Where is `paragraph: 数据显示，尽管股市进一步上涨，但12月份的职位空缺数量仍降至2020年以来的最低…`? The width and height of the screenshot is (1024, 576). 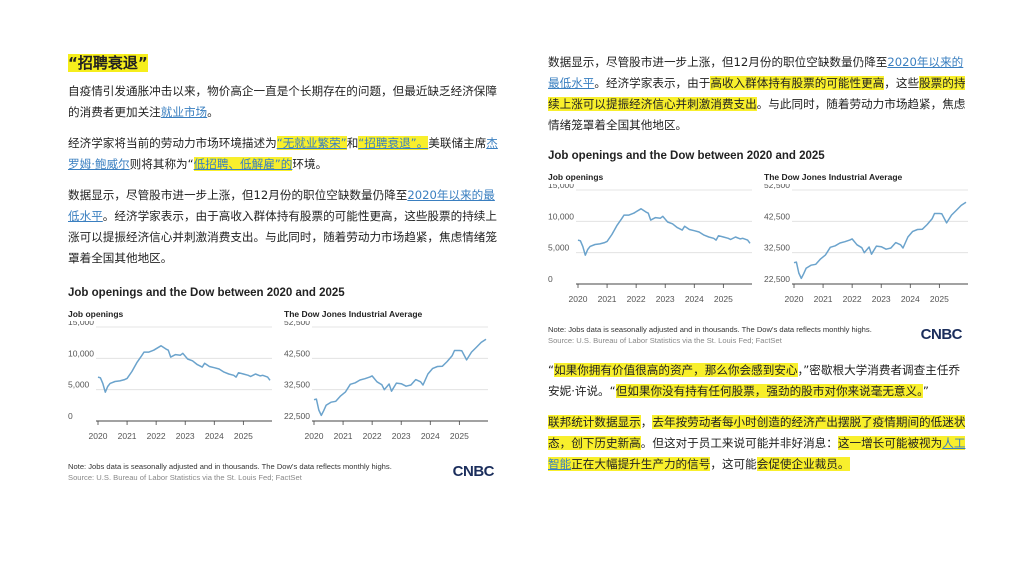 paragraph: 数据显示，尽管股市进一步上涨，但12月份的职位空缺数量仍降至2020年以来的最低… is located at coordinates (758, 94).